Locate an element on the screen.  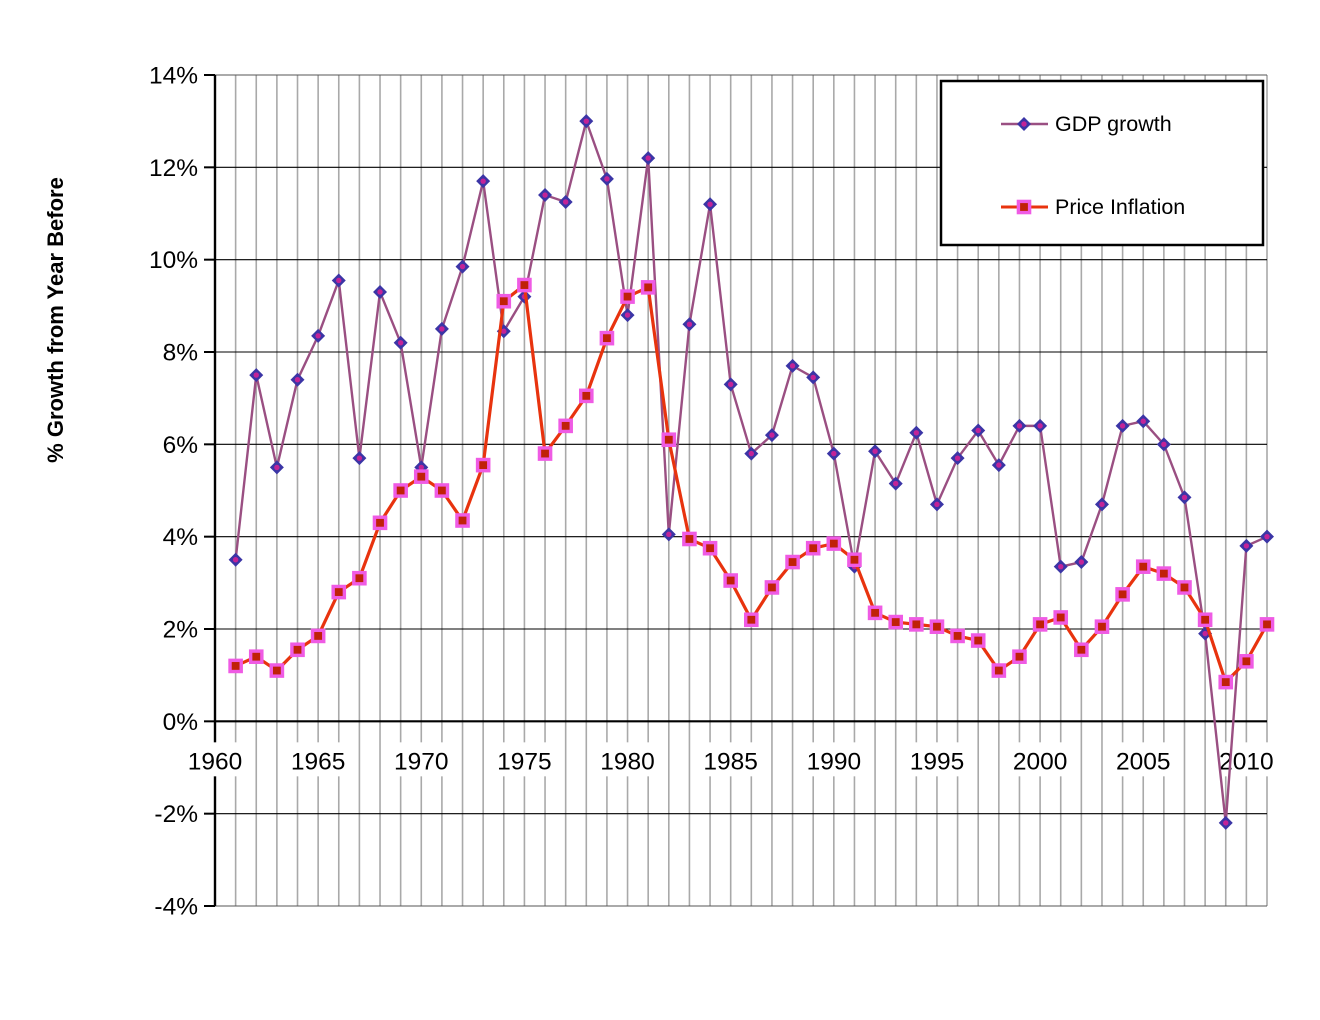
y-tick-label-14%: 14% is located at coordinates (173, 76).